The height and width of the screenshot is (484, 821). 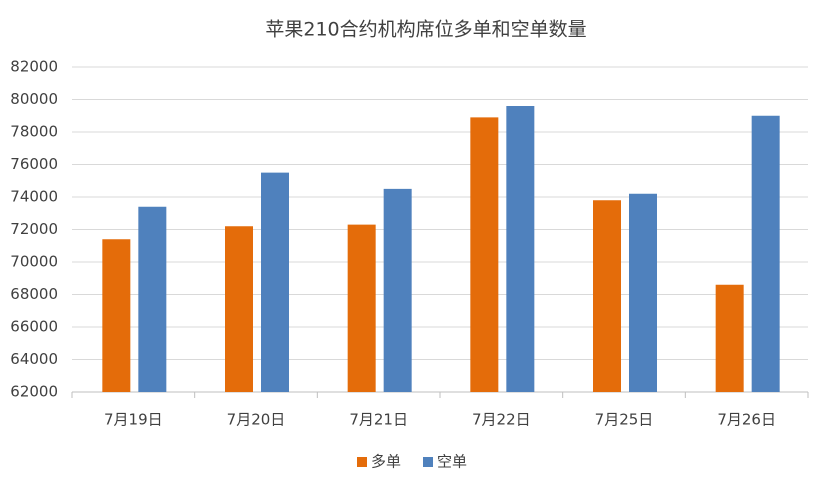 What do you see at coordinates (34, 359) in the screenshot?
I see `y-tick-label: 64000` at bounding box center [34, 359].